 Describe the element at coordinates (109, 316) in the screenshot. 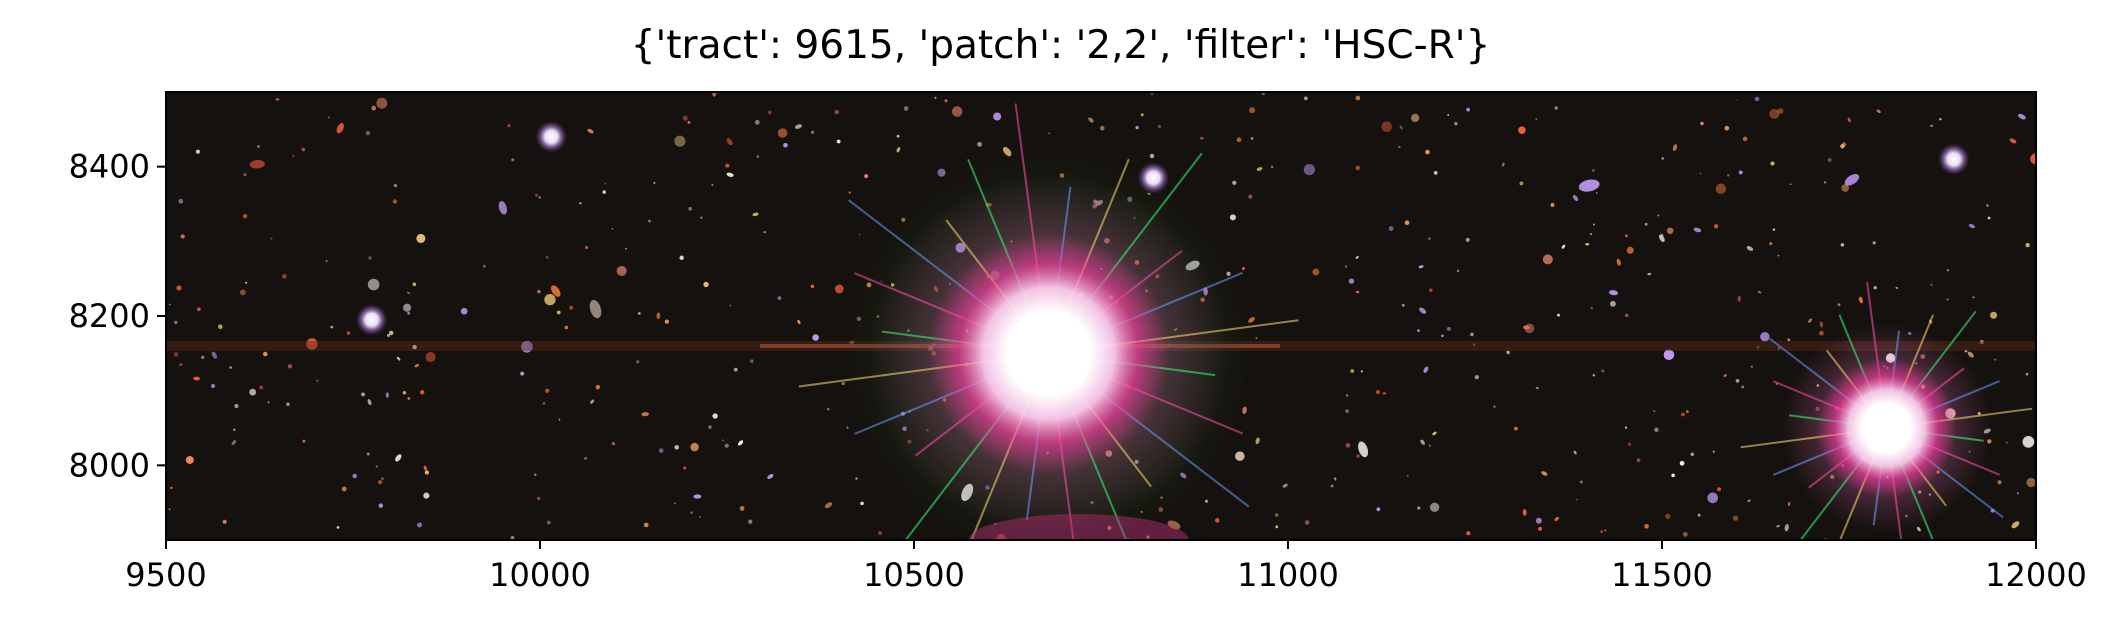

I see `y-tick-label: 8200` at that location.